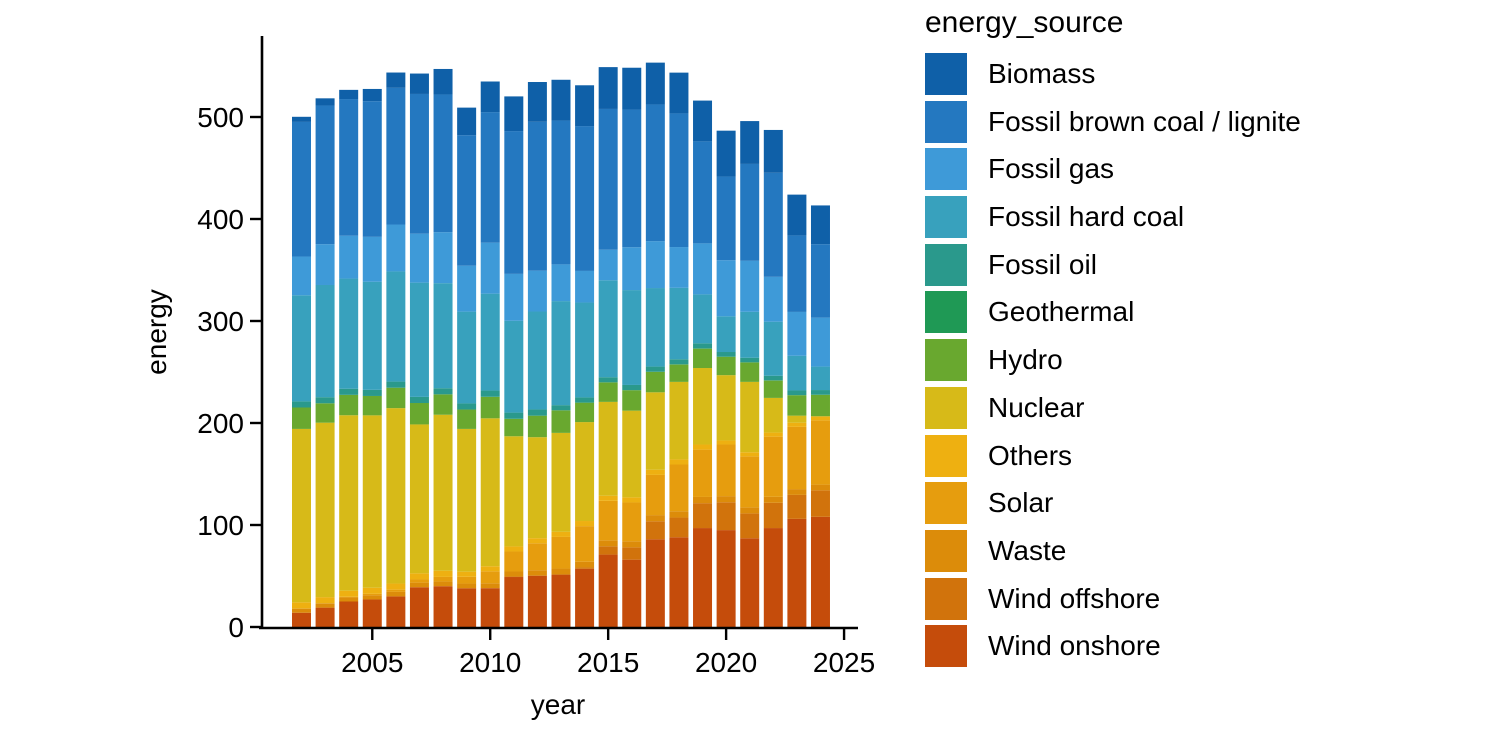  What do you see at coordinates (1025, 360) in the screenshot?
I see `legend-label: Hydro` at bounding box center [1025, 360].